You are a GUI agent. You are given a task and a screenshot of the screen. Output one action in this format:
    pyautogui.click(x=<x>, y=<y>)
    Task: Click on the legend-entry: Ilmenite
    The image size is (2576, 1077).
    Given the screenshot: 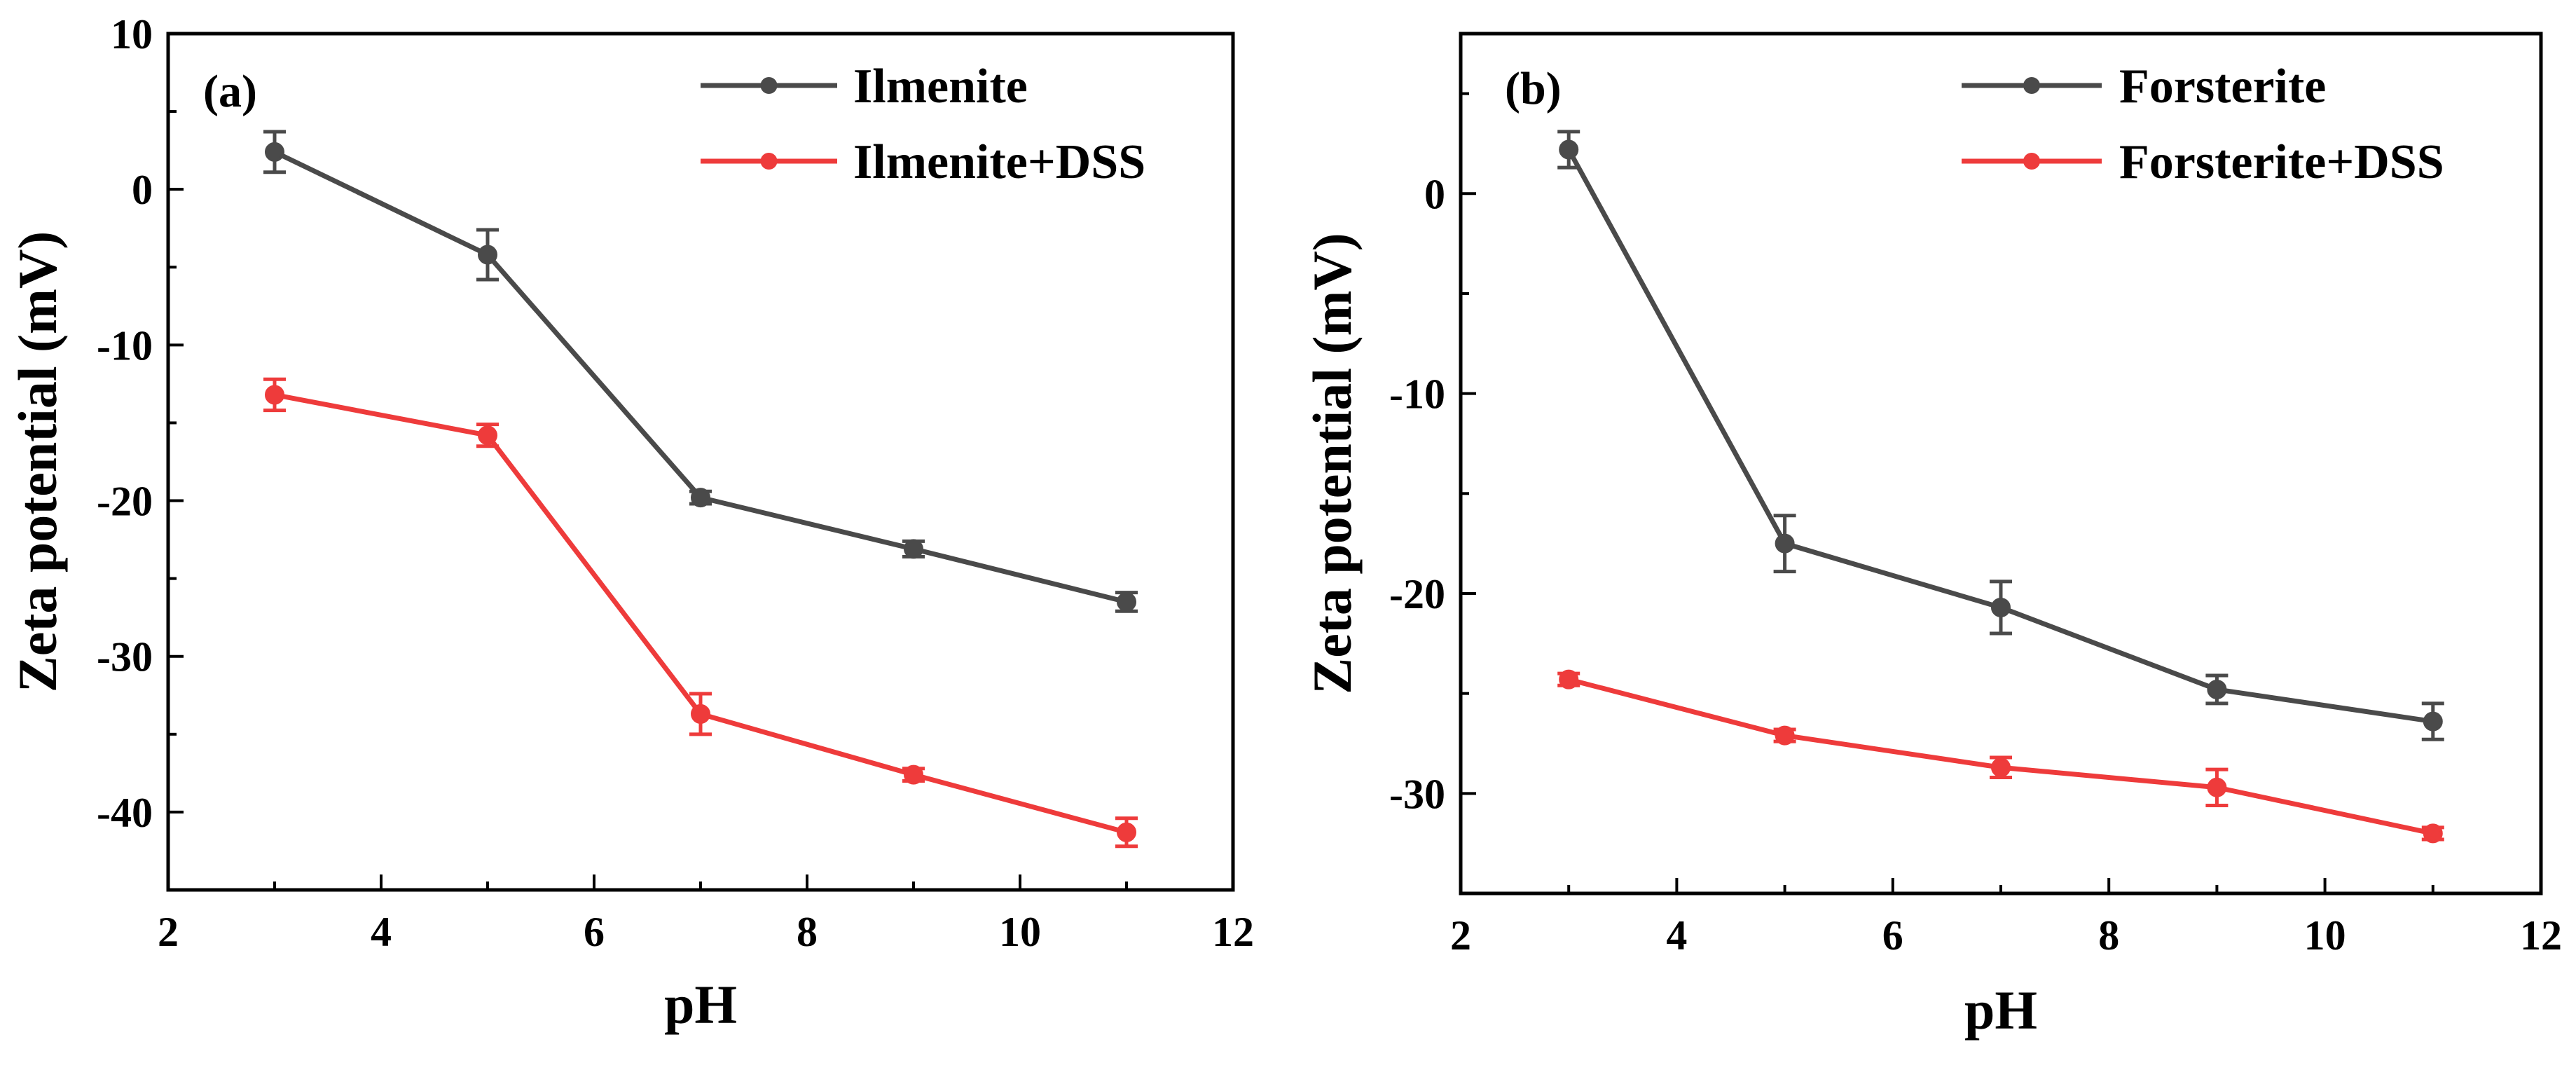 What is the action you would take?
    pyautogui.click(x=864, y=87)
    